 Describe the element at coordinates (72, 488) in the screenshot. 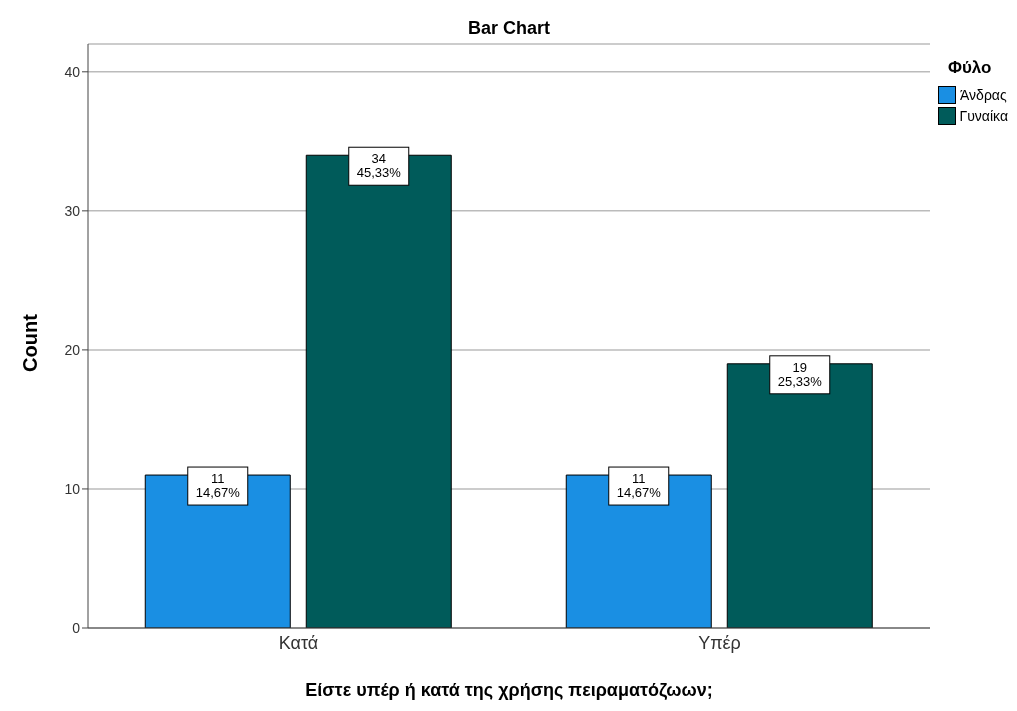

I see `y-tick-label: 10` at that location.